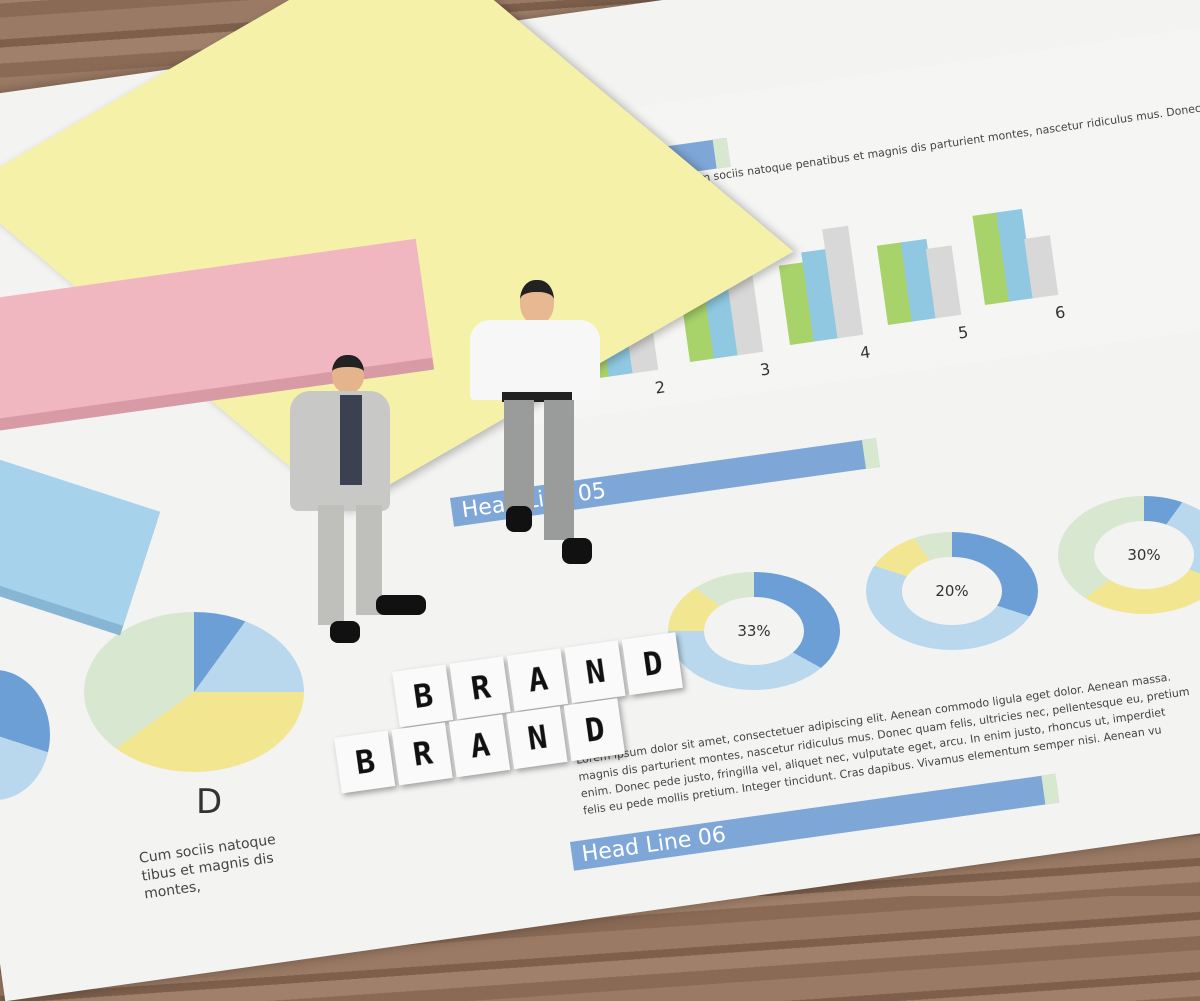  I want to click on donut-label: 20%, so click(952, 591).